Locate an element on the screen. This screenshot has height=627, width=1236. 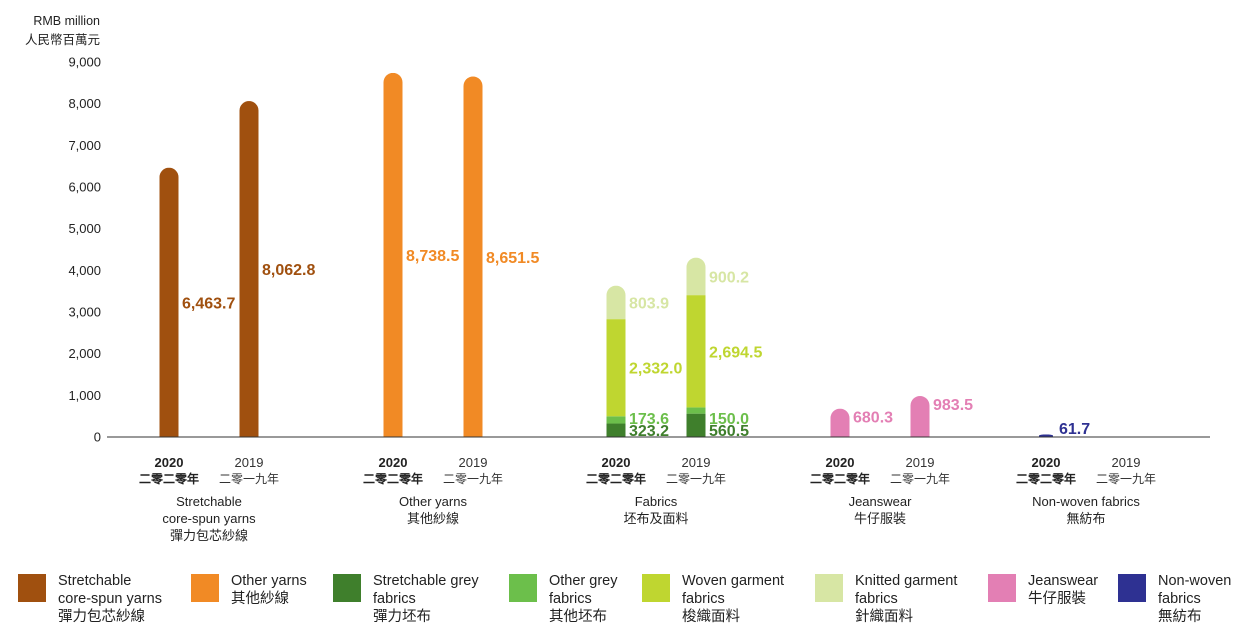
y-tick-label: 8,000 is located at coordinates (84, 103).